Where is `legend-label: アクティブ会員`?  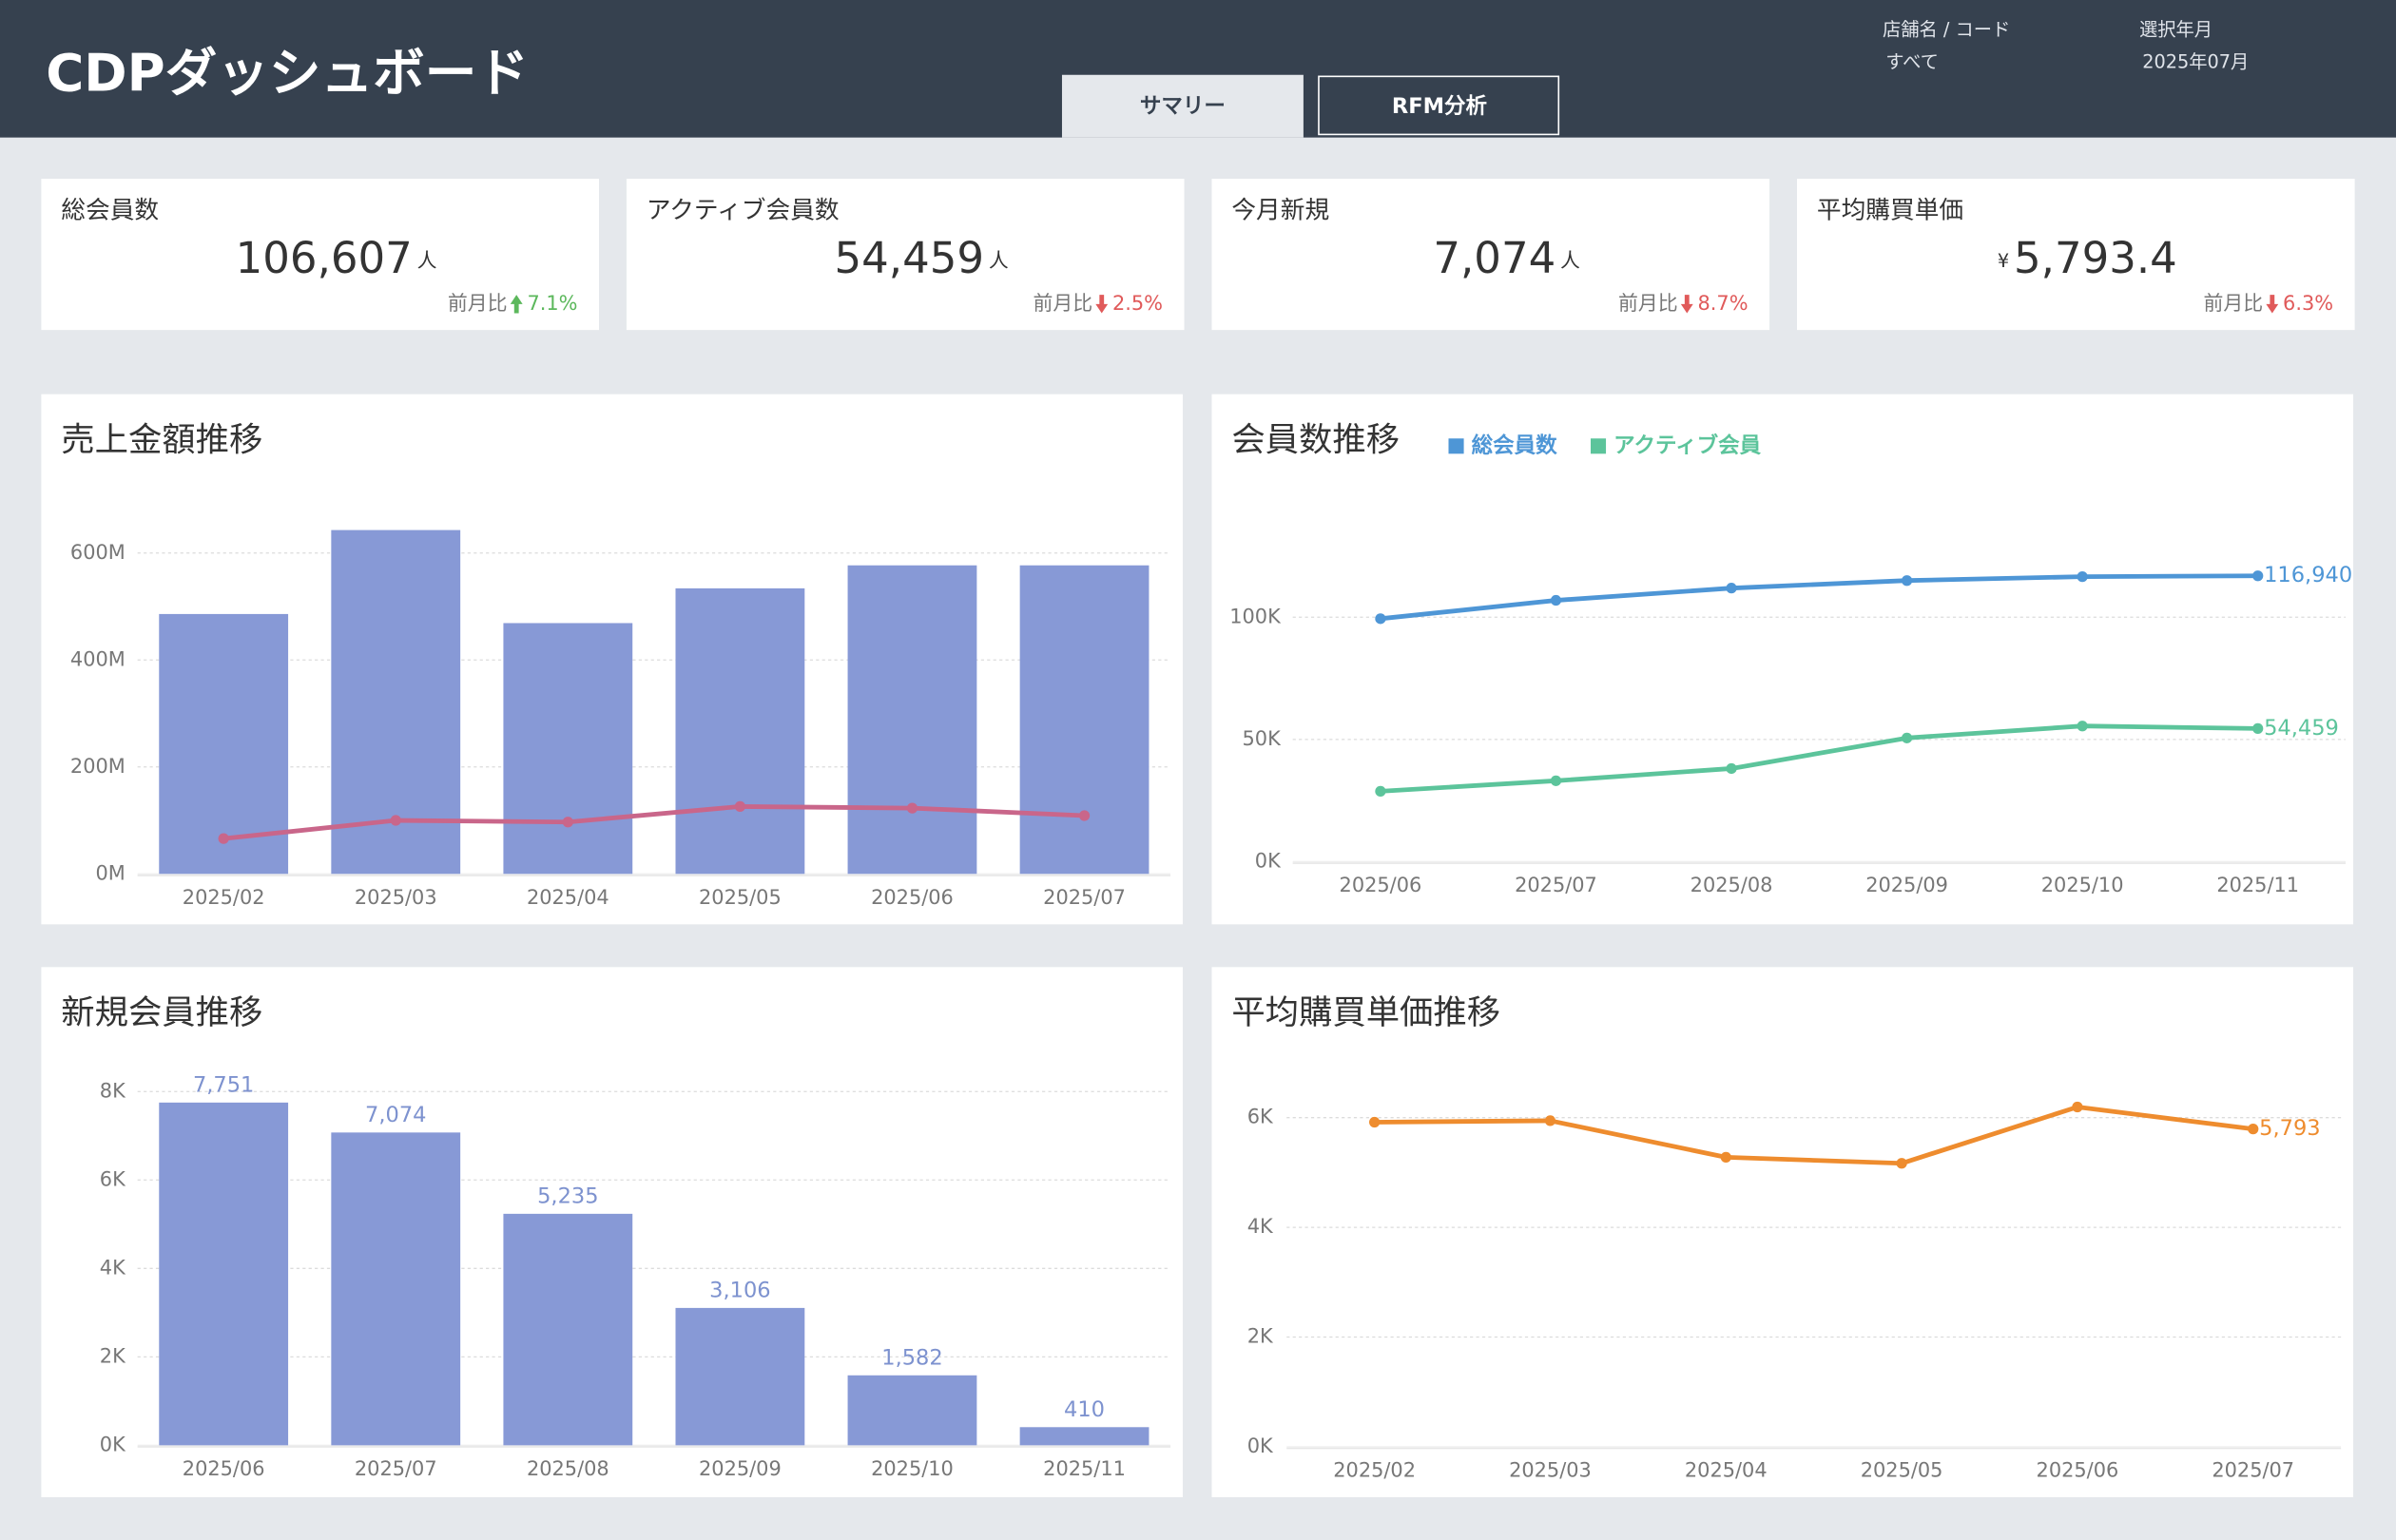
legend-label: アクティブ会員 is located at coordinates (1687, 445).